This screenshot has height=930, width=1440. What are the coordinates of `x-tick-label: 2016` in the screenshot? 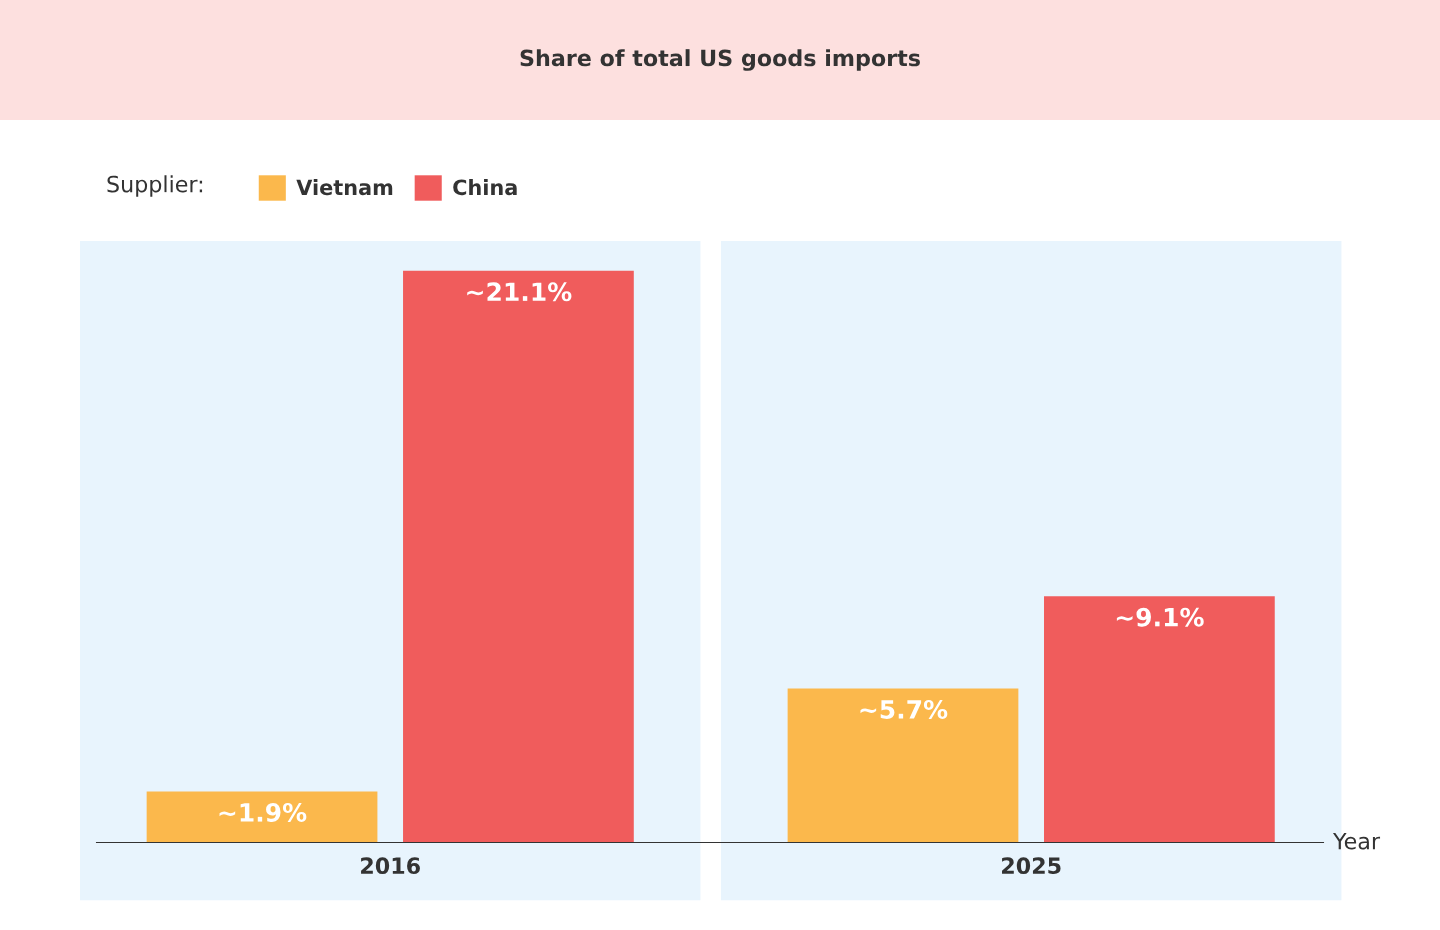 It's located at (390, 866).